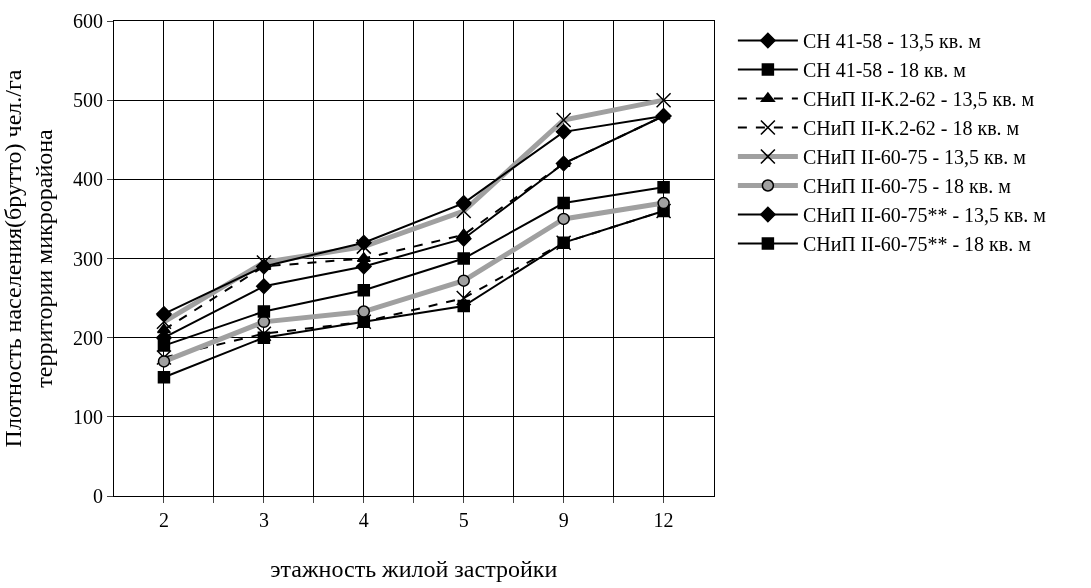  Describe the element at coordinates (907, 186) in the screenshot. I see `legend-label: СНиП II-60-75 - 18 кв. м` at that location.